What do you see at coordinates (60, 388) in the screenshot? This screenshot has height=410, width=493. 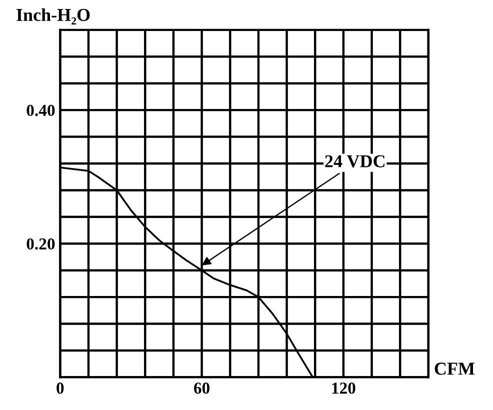 I see `x-tick-label: 0` at bounding box center [60, 388].